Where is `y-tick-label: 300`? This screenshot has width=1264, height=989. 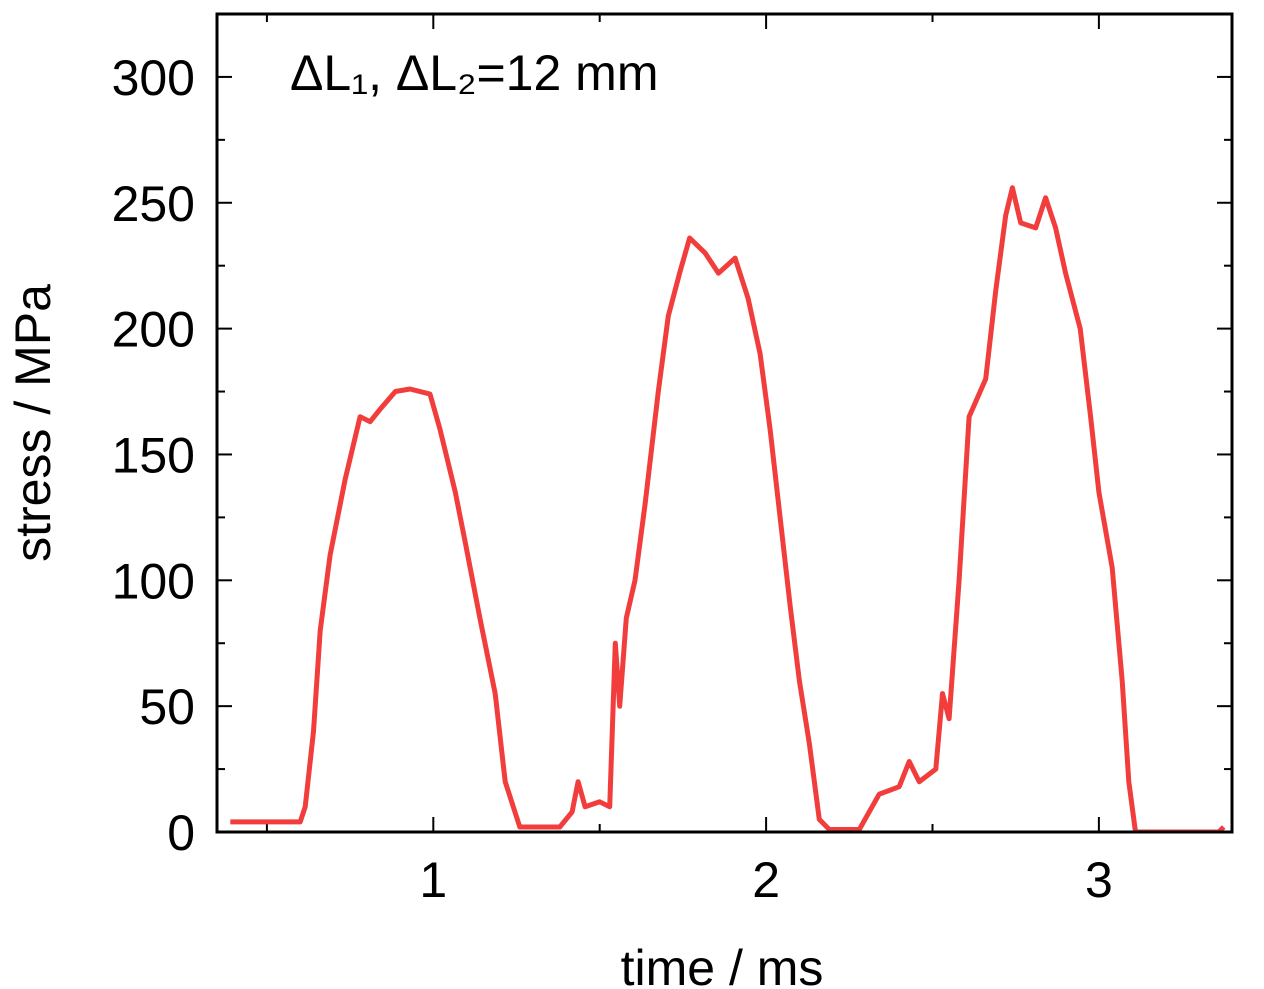 y-tick-label: 300 is located at coordinates (153, 78).